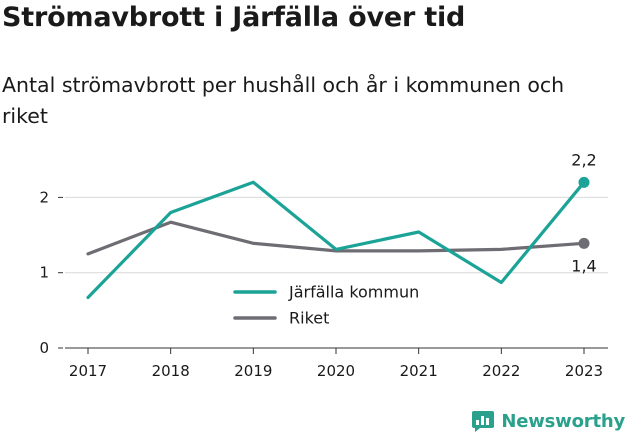 This screenshot has height=439, width=631. Describe the element at coordinates (584, 371) in the screenshot. I see `x-tick-label: 2023` at that location.